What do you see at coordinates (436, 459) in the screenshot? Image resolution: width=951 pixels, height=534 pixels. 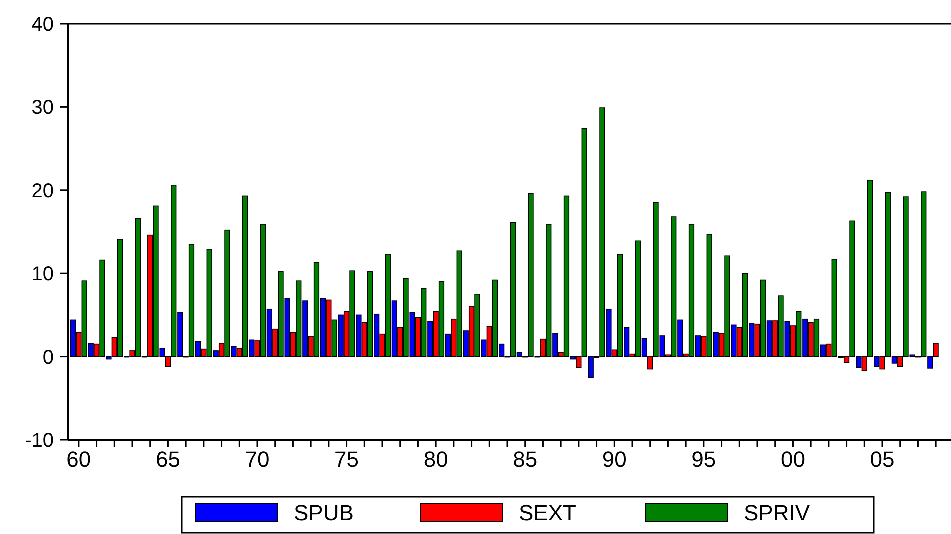 I see `x-tick-label: 80` at bounding box center [436, 459].